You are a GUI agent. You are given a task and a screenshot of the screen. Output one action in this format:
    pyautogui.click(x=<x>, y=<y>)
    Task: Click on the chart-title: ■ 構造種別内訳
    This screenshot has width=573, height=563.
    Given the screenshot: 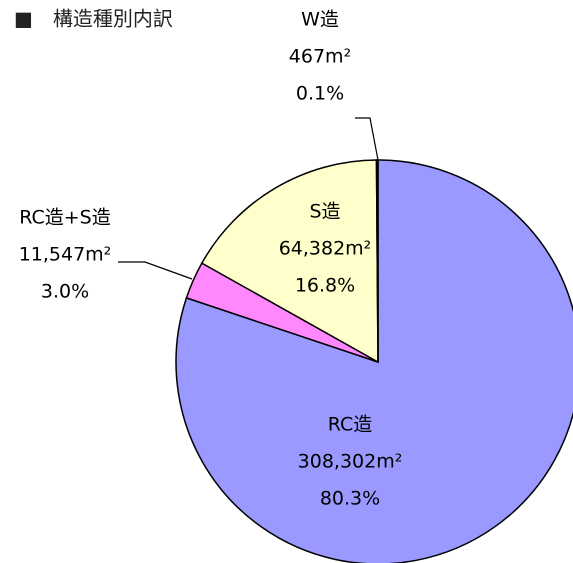 What is the action you would take?
    pyautogui.click(x=93, y=19)
    